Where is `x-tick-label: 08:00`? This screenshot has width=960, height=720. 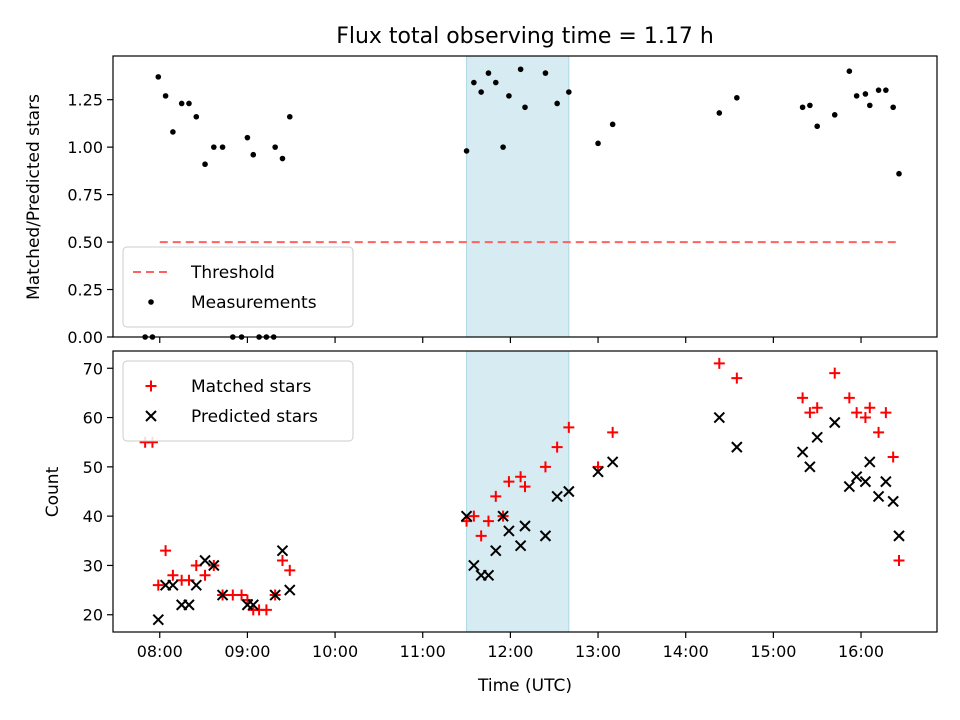 x-tick-label: 08:00 is located at coordinates (160, 651).